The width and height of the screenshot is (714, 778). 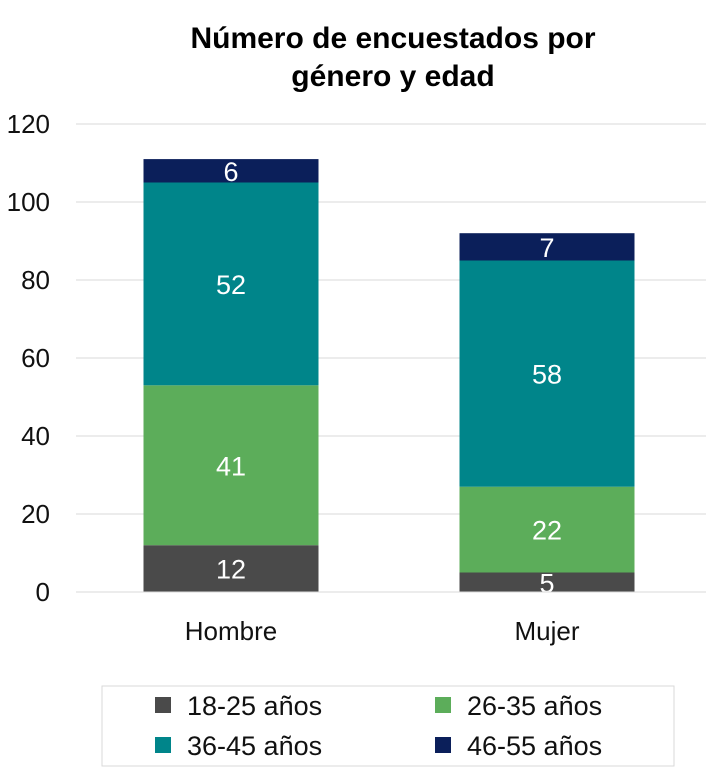 What do you see at coordinates (534, 746) in the screenshot?
I see `legend-label: 46-55 años` at bounding box center [534, 746].